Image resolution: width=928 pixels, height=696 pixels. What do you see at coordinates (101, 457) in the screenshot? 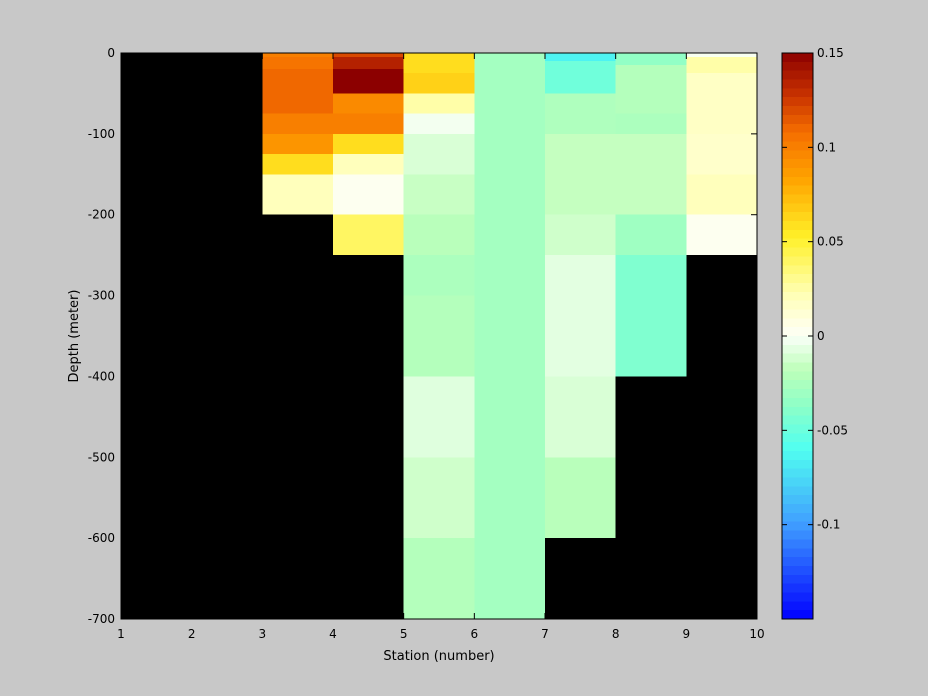
I see `y-tick-label: -500` at bounding box center [101, 457].